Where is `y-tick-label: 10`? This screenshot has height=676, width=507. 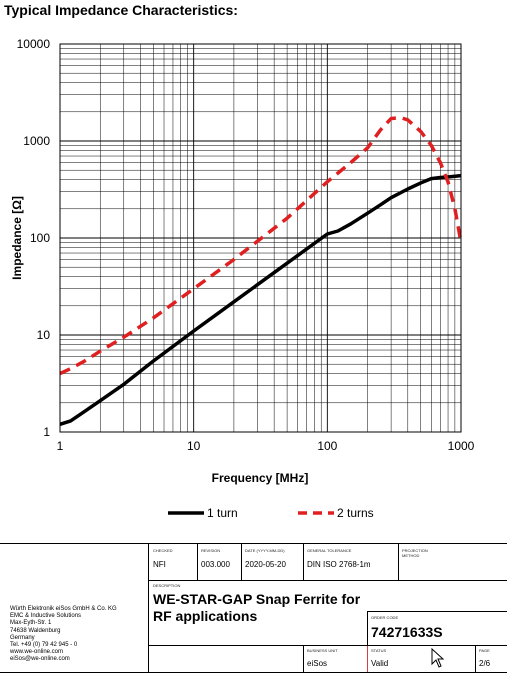 y-tick-label: 10 is located at coordinates (44, 335).